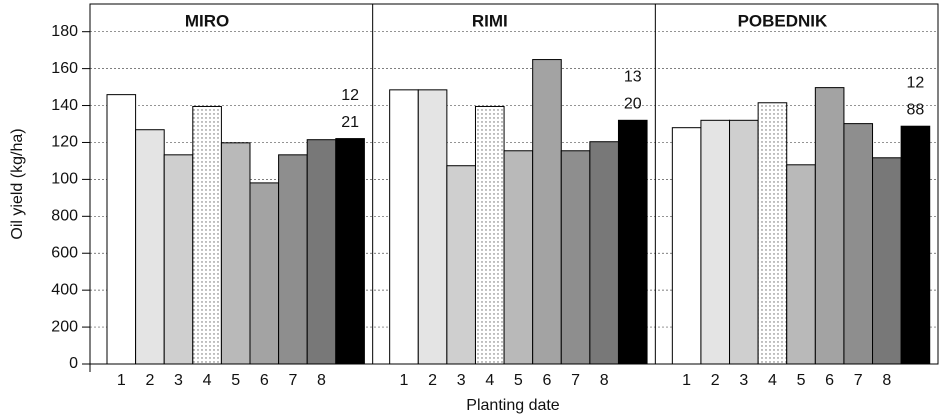 This screenshot has width=941, height=419. What do you see at coordinates (64, 68) in the screenshot?
I see `y-tick-label: 160` at bounding box center [64, 68].